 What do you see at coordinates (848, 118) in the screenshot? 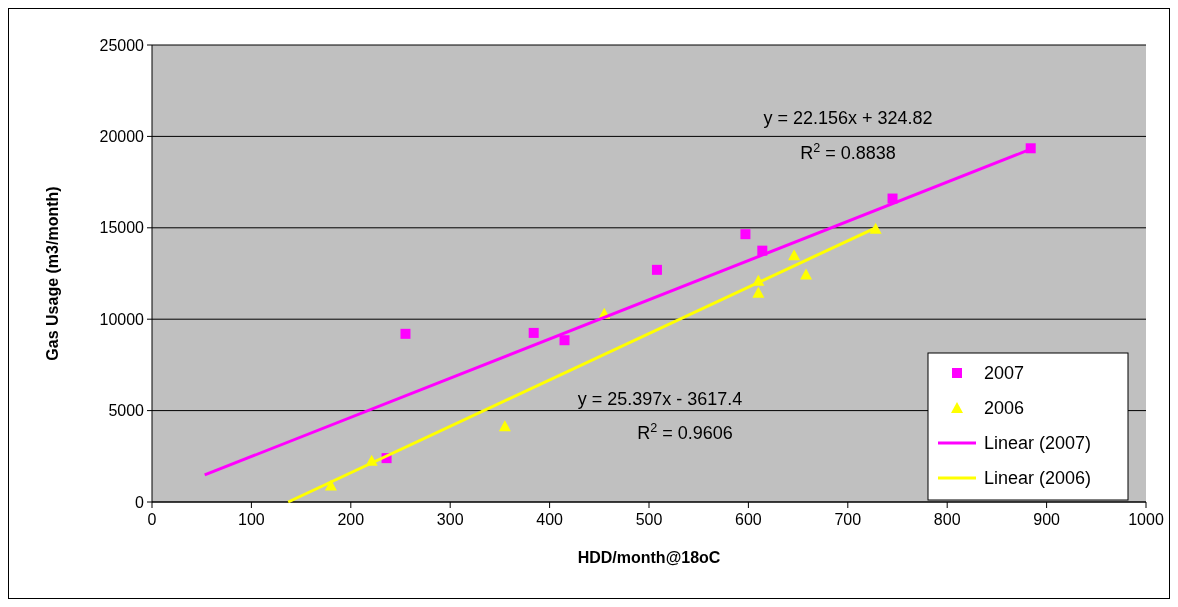
I see `annotation: y = 22.156x + 324.82` at bounding box center [848, 118].